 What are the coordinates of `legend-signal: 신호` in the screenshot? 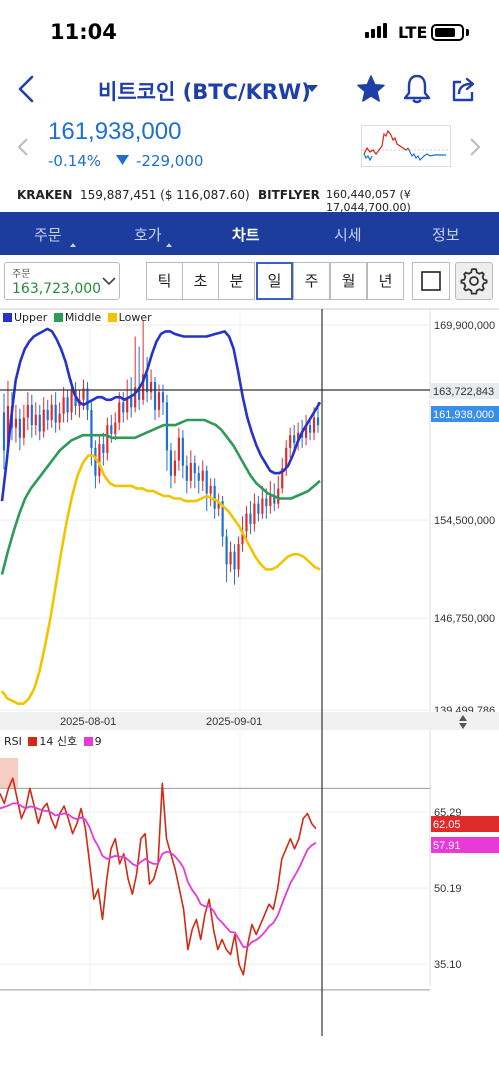 It's located at (67, 741).